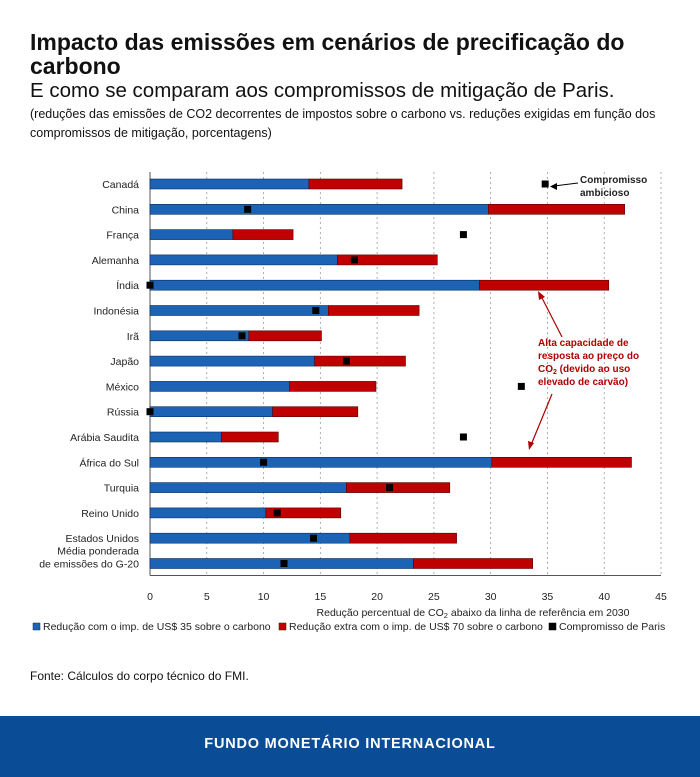 This screenshot has height=777, width=700. Describe the element at coordinates (123, 413) in the screenshot. I see `category-label: Rússia` at that location.